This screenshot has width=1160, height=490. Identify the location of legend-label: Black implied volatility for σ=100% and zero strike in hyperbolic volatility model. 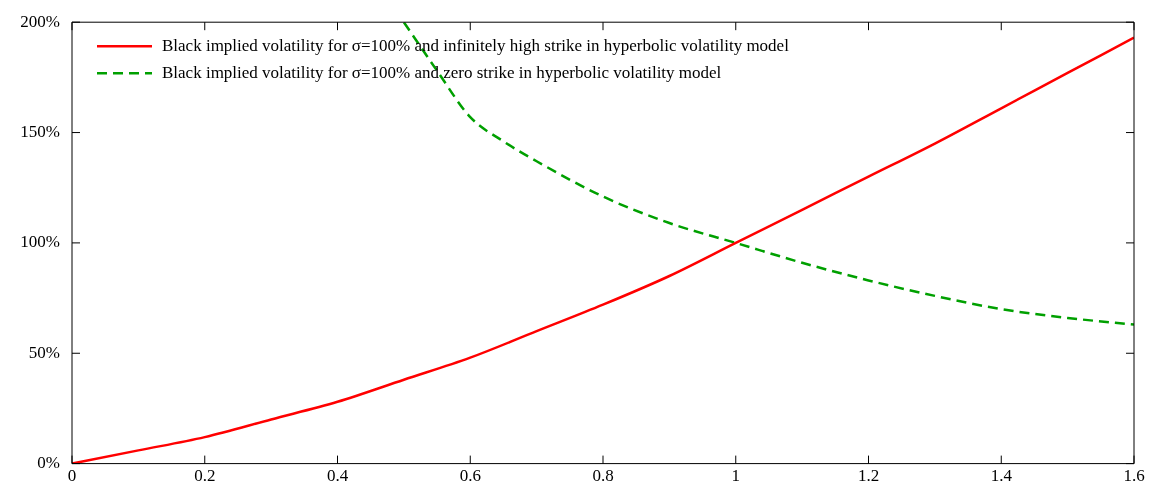
(442, 72).